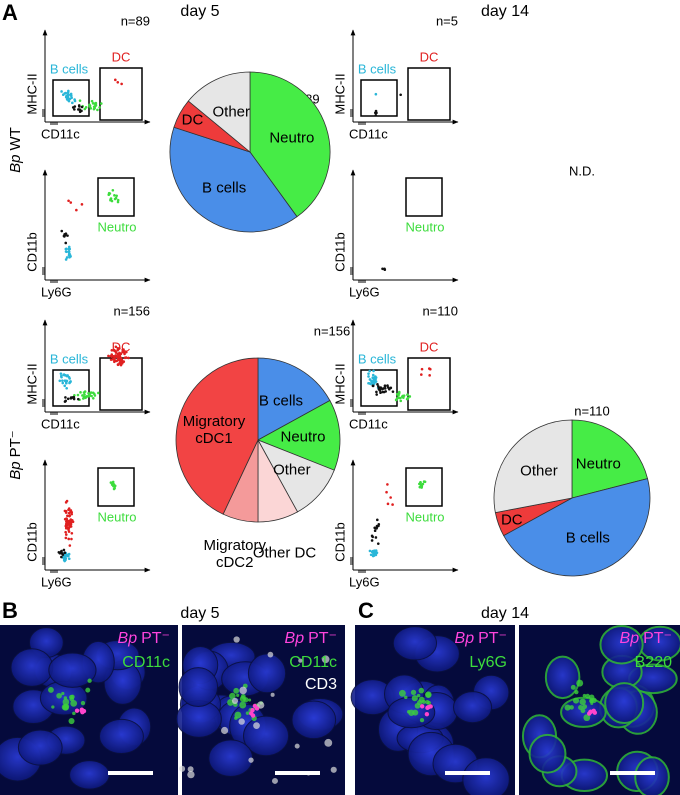 This screenshot has width=680, height=795. I want to click on event-count: n=156, so click(131, 310).